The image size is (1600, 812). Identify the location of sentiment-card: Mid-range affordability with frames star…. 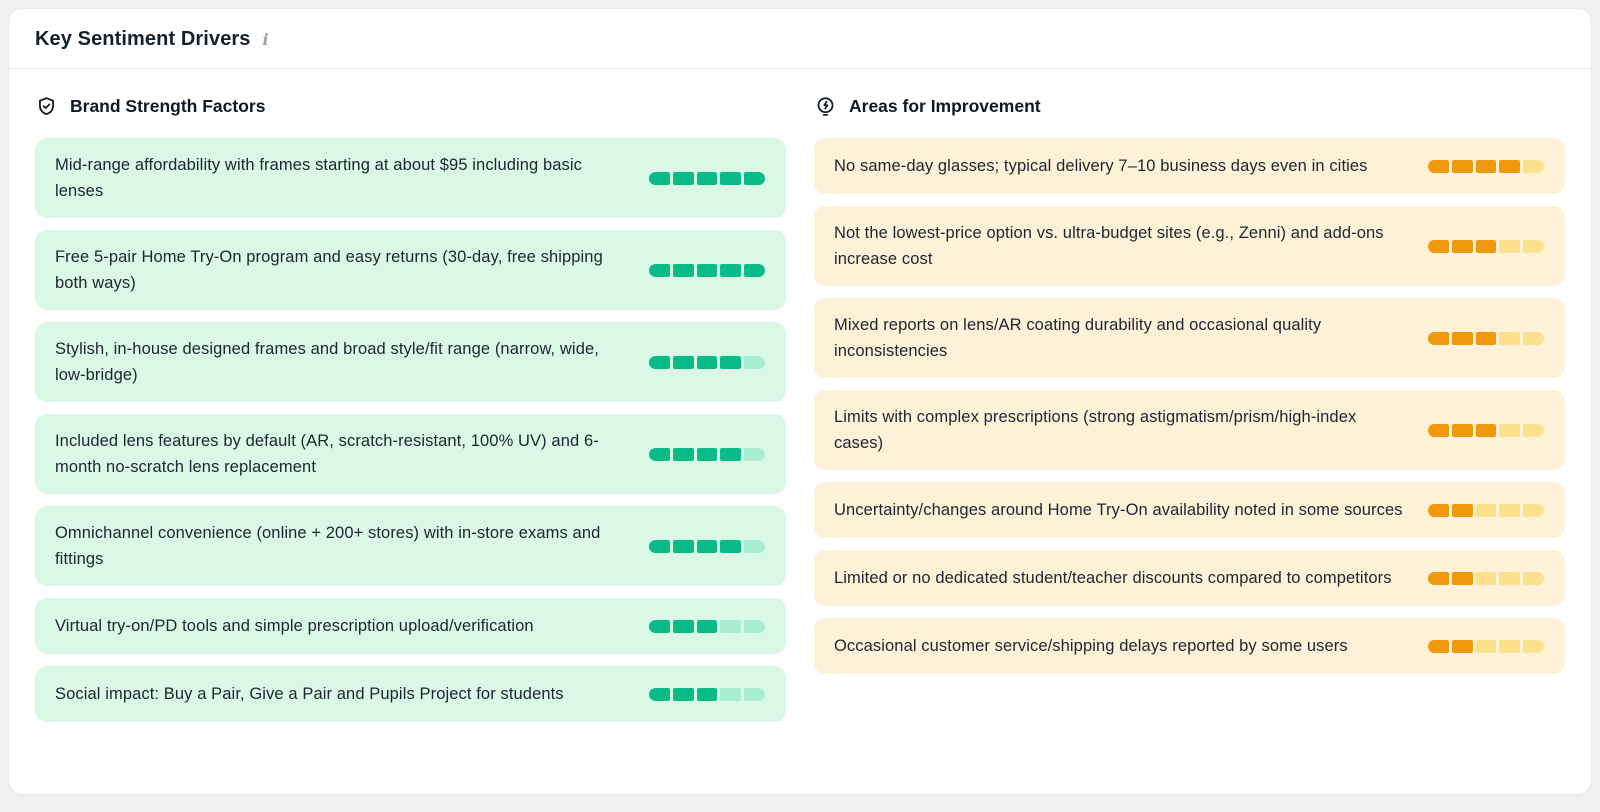
(410, 178).